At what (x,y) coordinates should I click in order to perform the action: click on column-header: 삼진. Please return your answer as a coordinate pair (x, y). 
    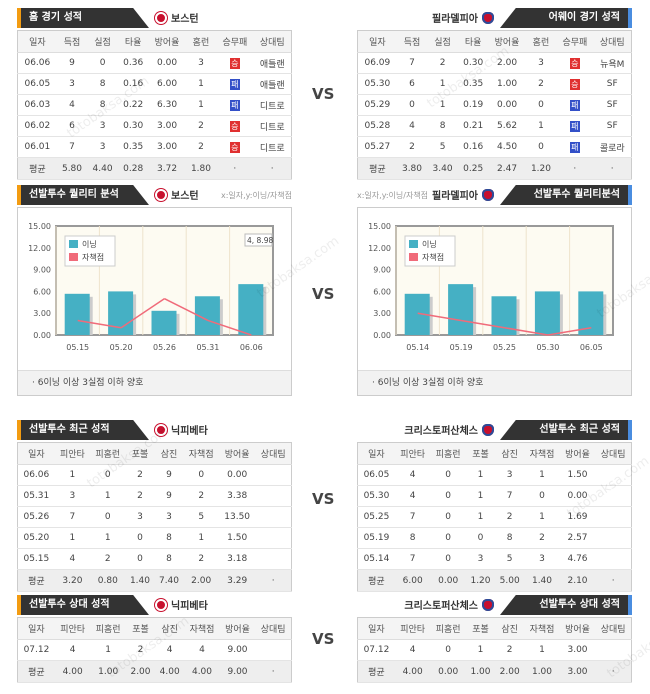
    Looking at the image, I should click on (170, 628).